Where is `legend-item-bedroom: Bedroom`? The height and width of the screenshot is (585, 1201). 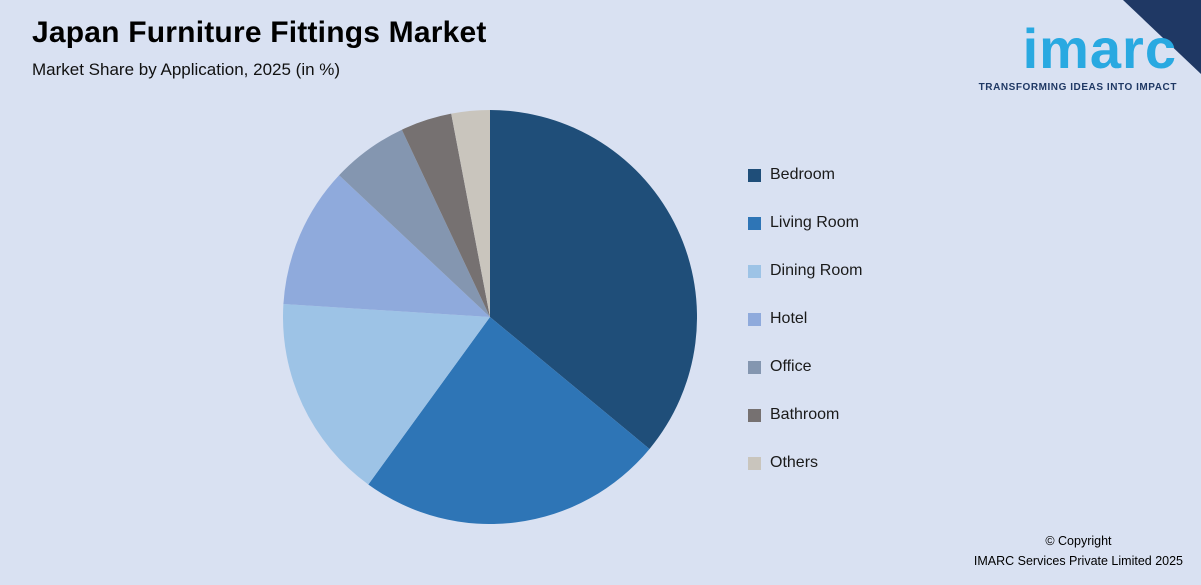 legend-item-bedroom: Bedroom is located at coordinates (805, 175).